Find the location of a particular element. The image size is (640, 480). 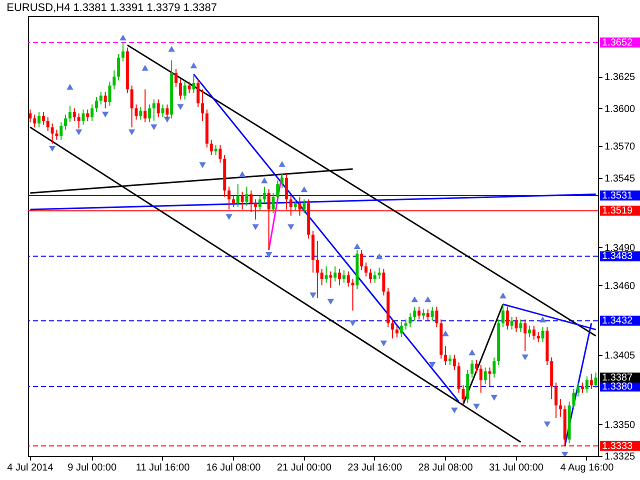

ref-line-label: 1.3531 is located at coordinates (618, 196).